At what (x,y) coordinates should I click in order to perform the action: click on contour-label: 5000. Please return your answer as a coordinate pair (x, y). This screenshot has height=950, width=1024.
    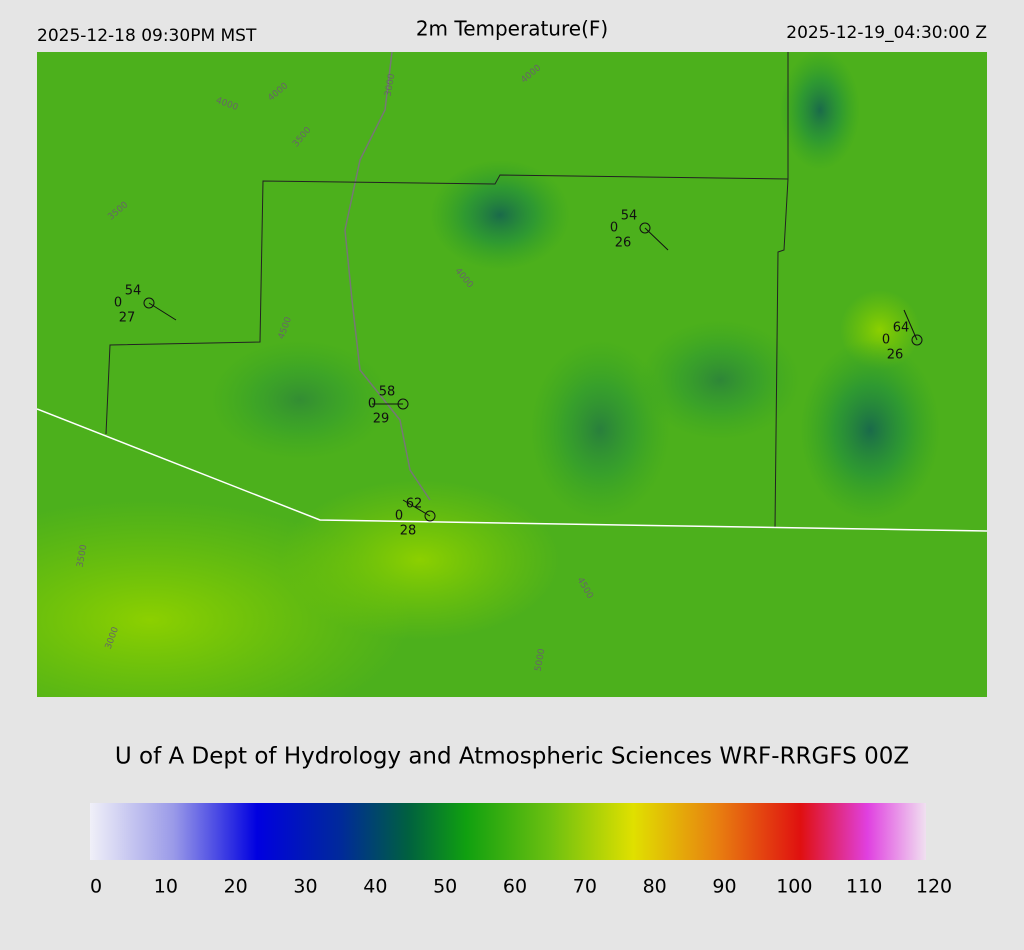
    Looking at the image, I should click on (541, 660).